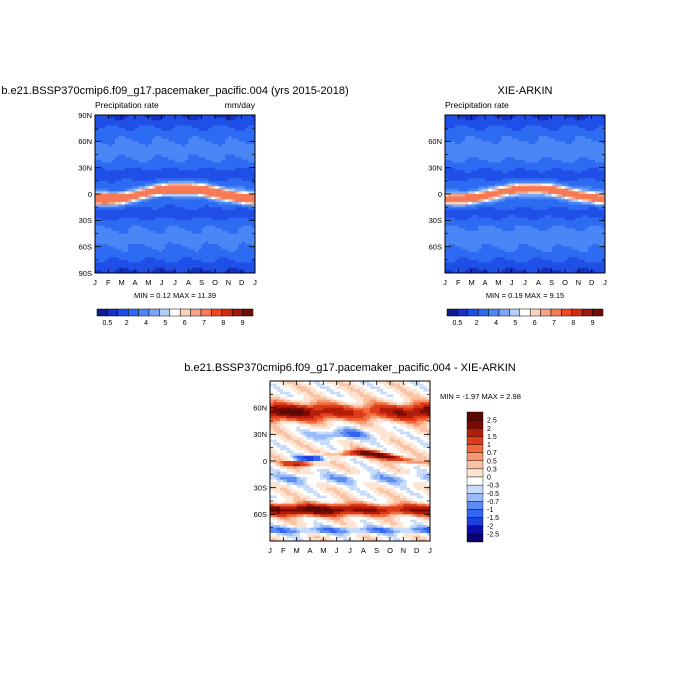  I want to click on x-tick-label: F, so click(458, 282).